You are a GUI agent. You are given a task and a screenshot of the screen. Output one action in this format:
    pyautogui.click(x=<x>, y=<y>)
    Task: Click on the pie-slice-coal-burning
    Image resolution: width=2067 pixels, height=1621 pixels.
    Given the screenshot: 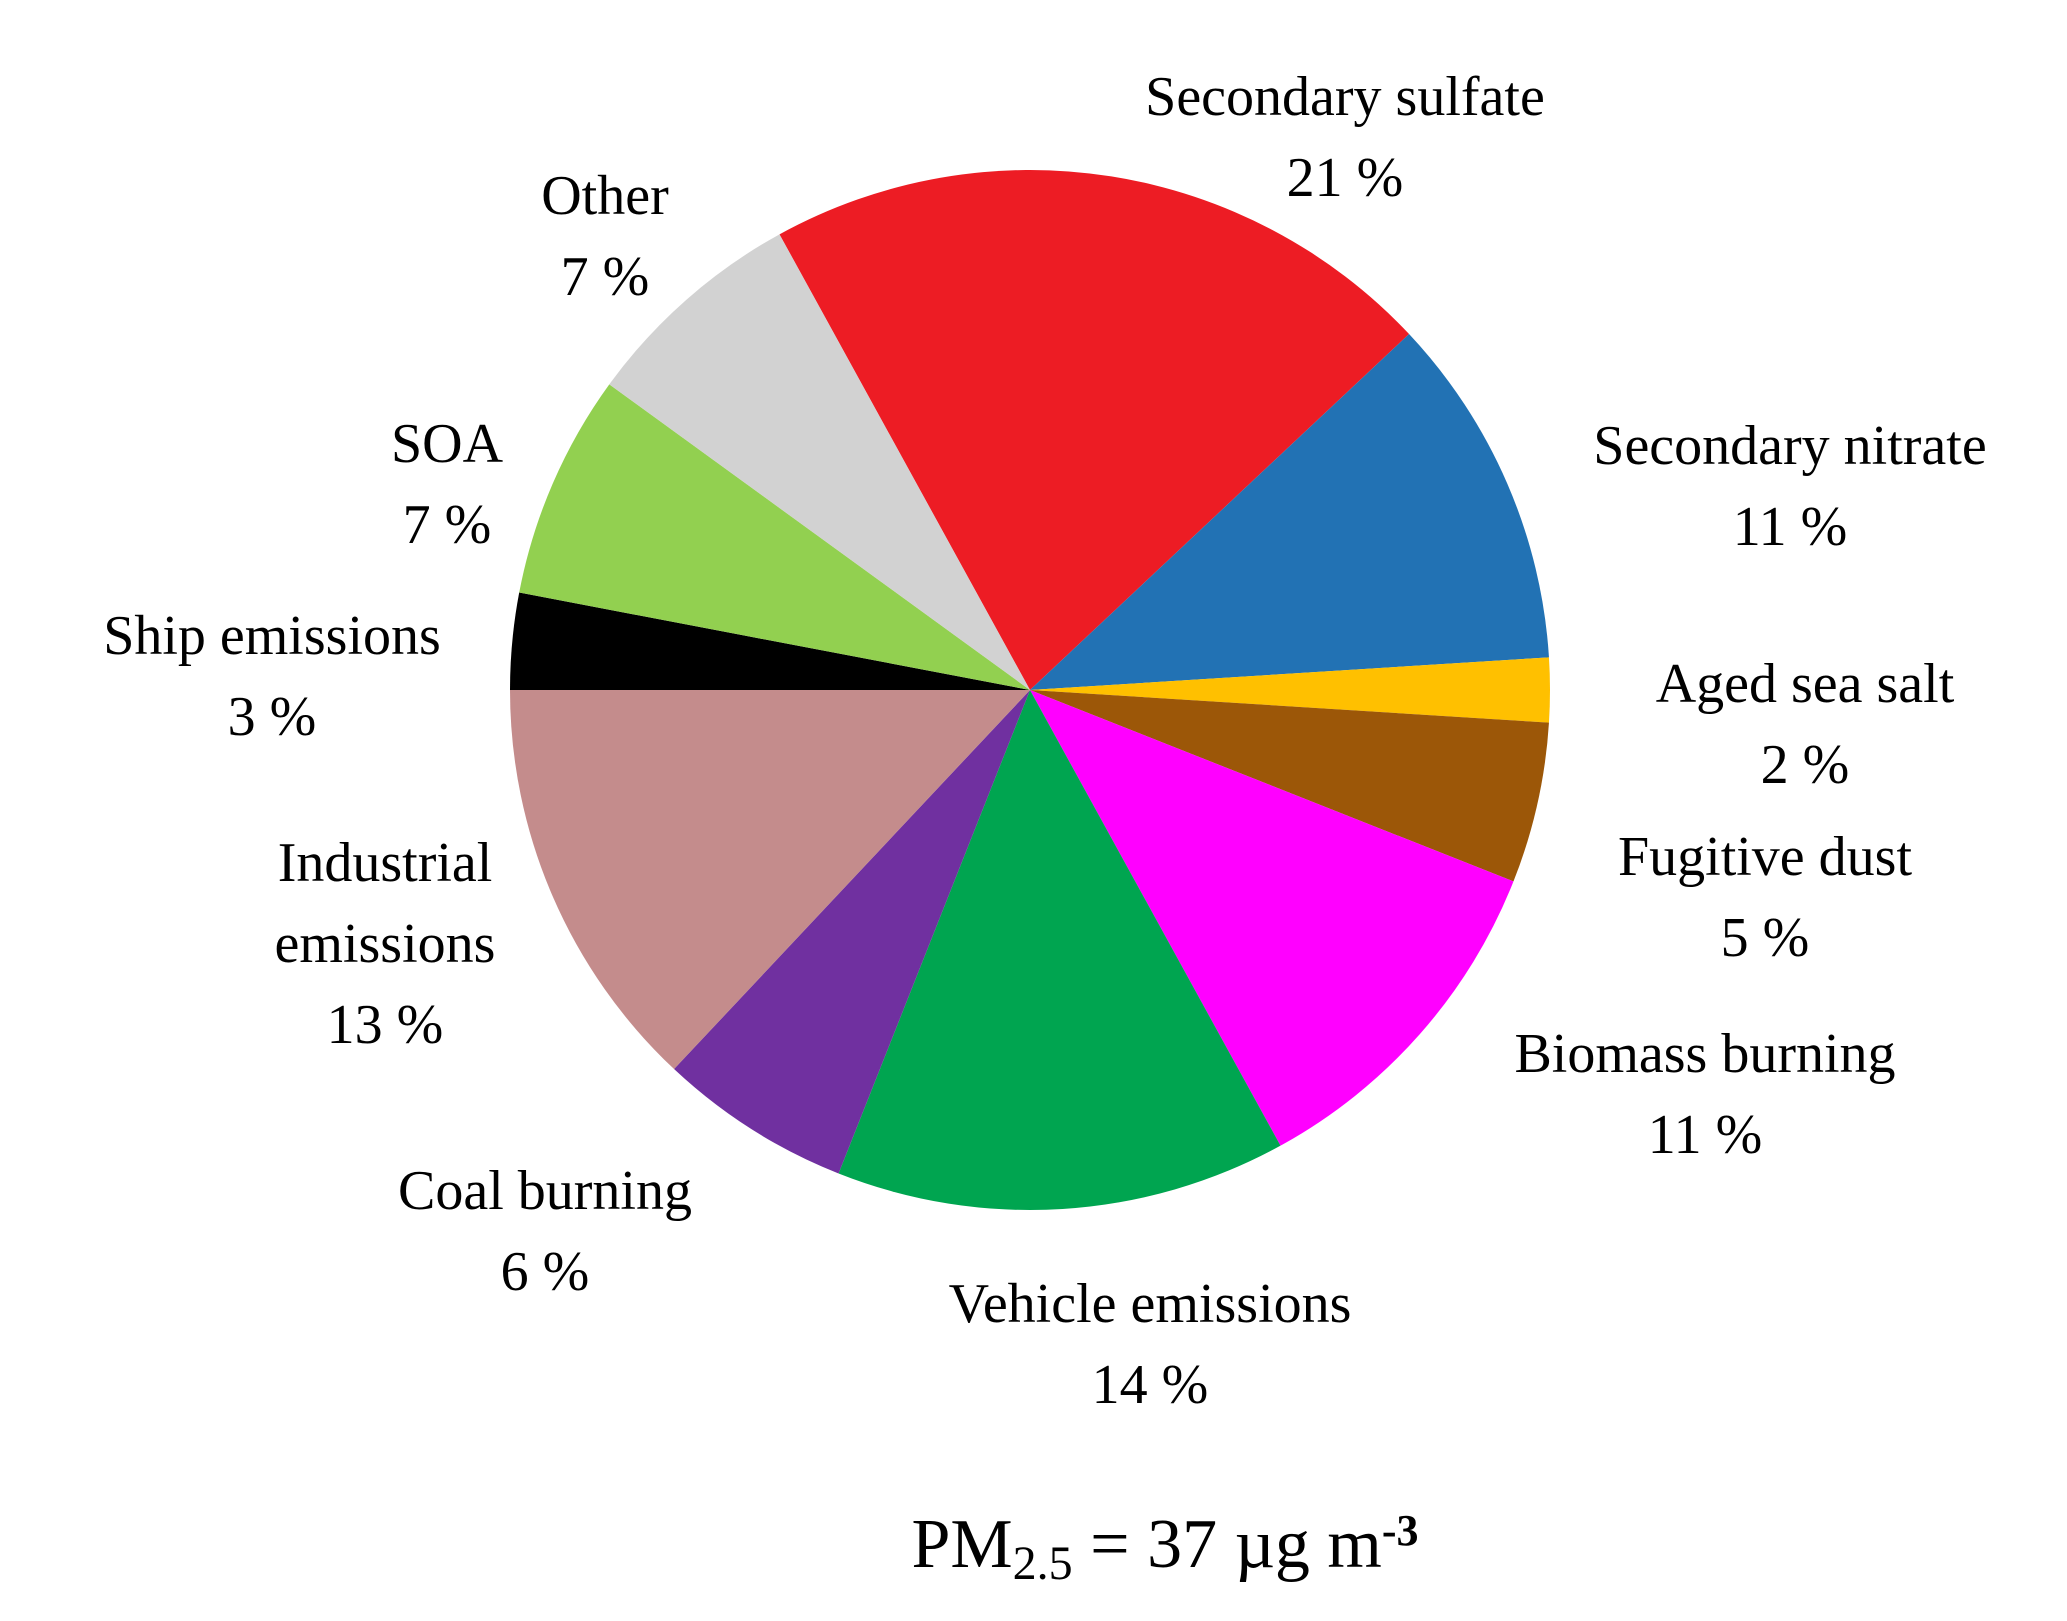 What is the action you would take?
    pyautogui.click(x=852, y=932)
    